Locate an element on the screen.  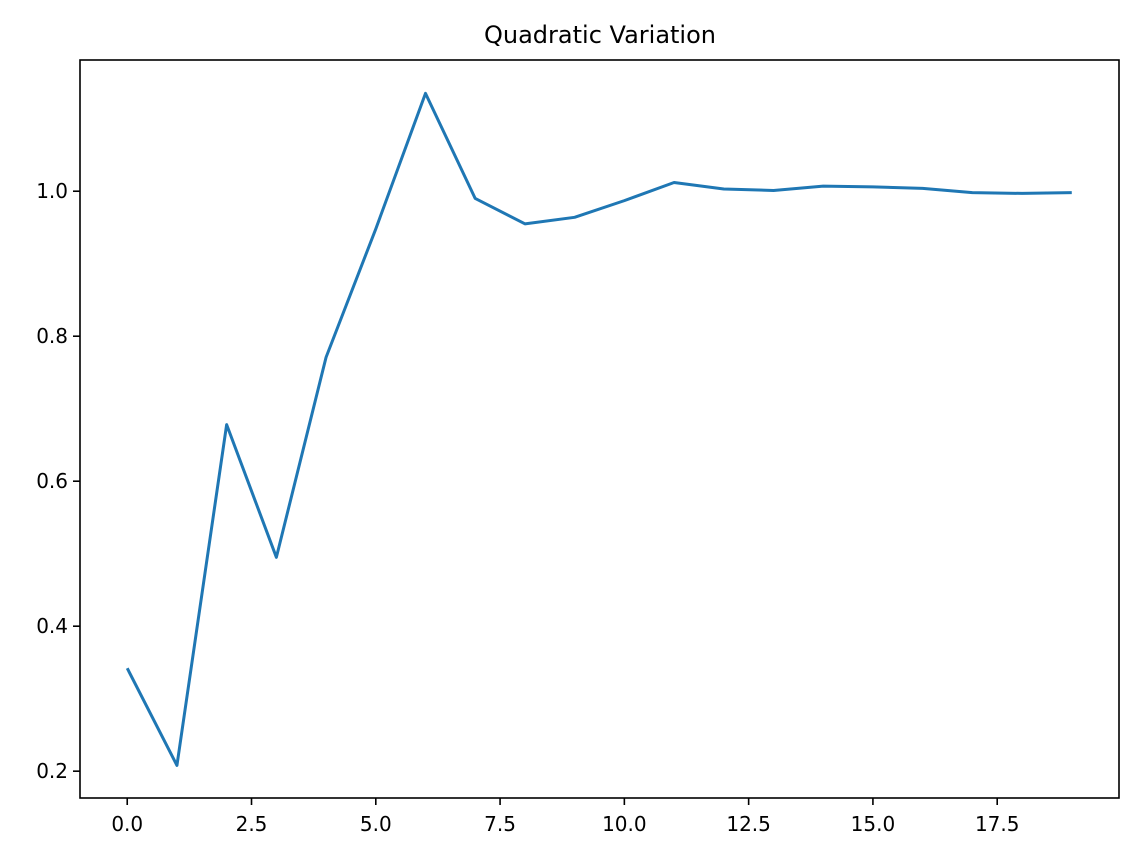
y-tick-label: 1.0 is located at coordinates (52, 191).